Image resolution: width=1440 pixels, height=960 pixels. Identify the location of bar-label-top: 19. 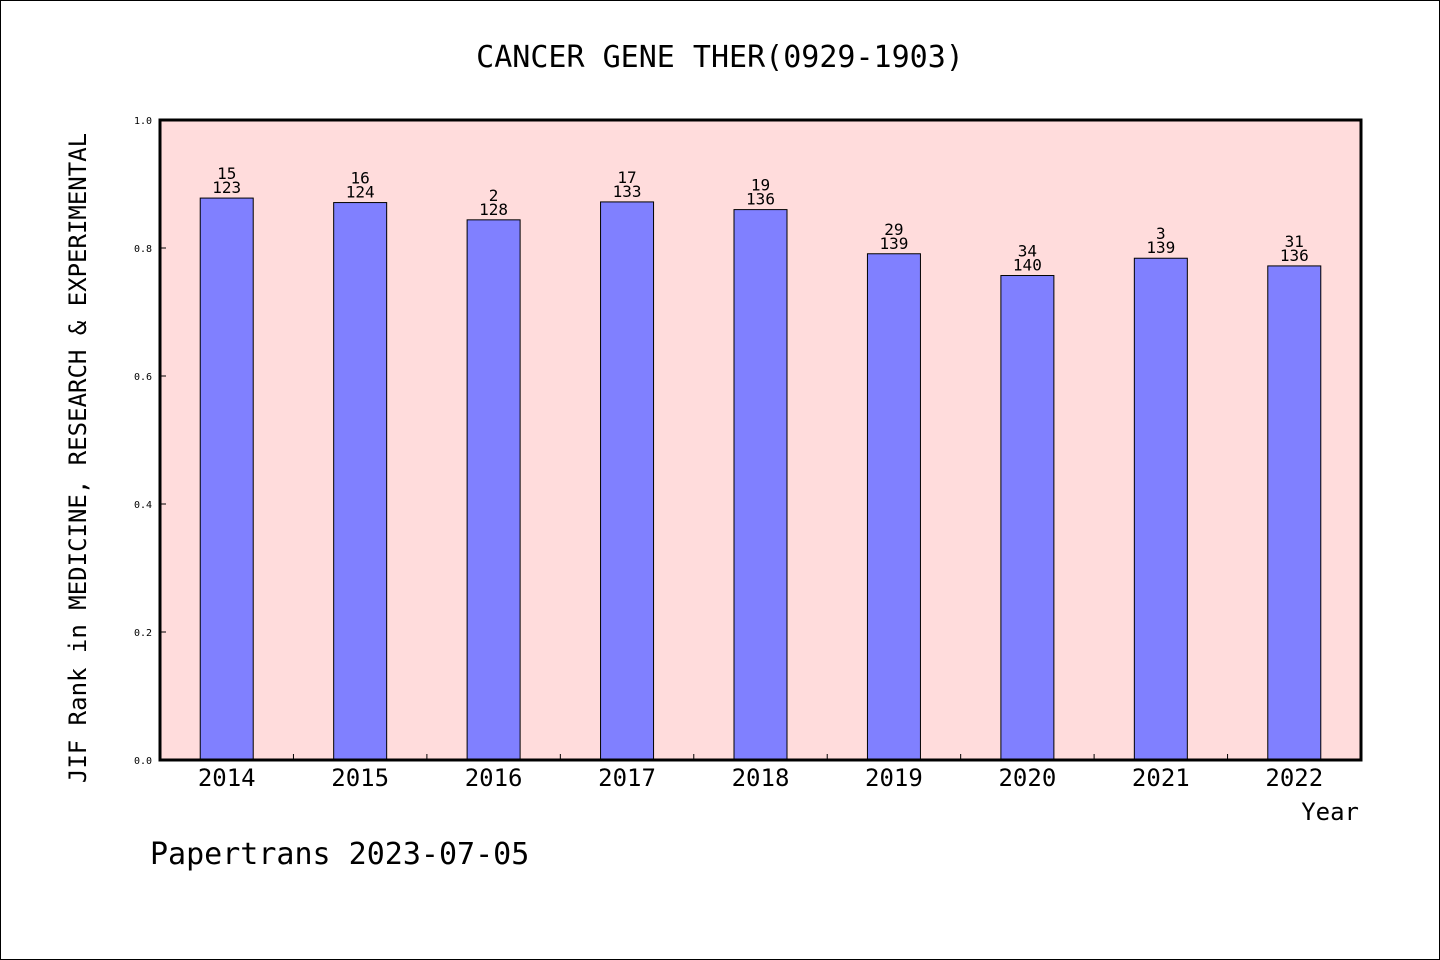
(760, 185).